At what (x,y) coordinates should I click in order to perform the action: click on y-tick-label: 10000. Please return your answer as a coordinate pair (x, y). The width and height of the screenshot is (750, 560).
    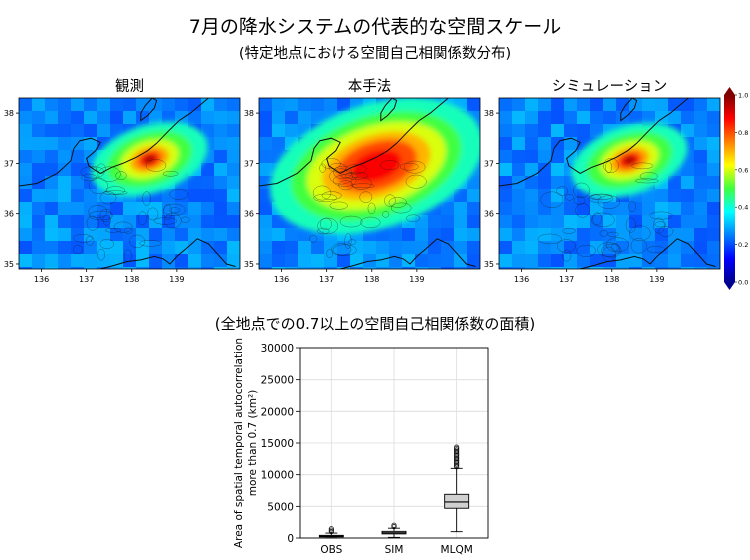
    Looking at the image, I should click on (277, 476).